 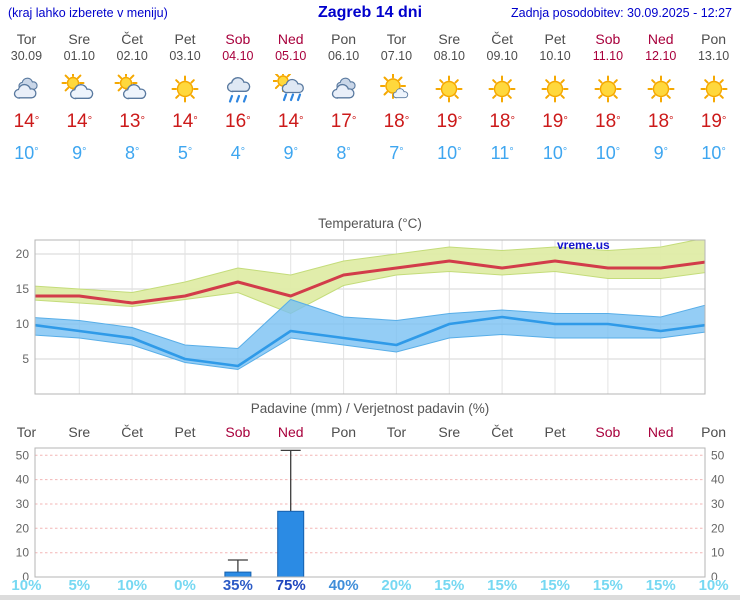 What do you see at coordinates (26, 97) in the screenshot?
I see `day-column-tor-30.09: Tor 30.09 14° 10°` at bounding box center [26, 97].